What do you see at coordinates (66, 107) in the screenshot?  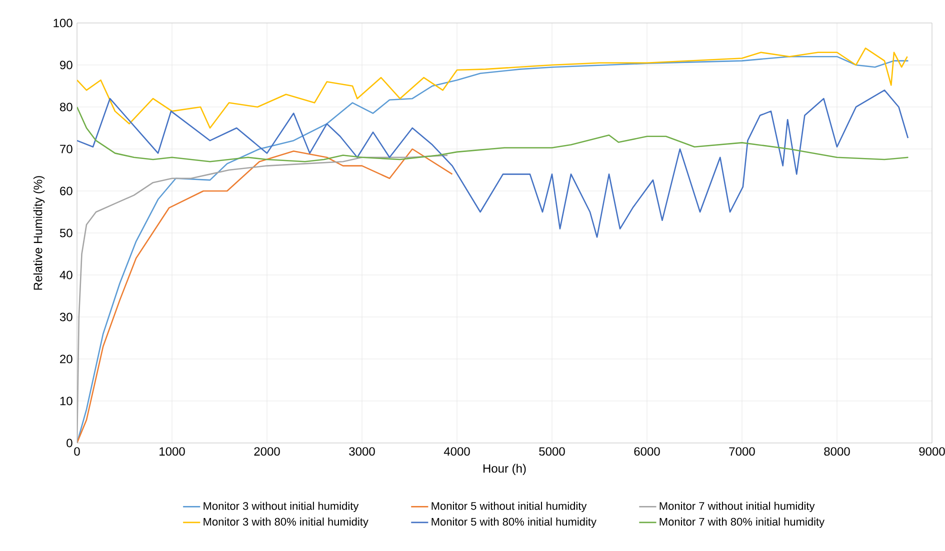 I see `y-tick-label: 80` at bounding box center [66, 107].